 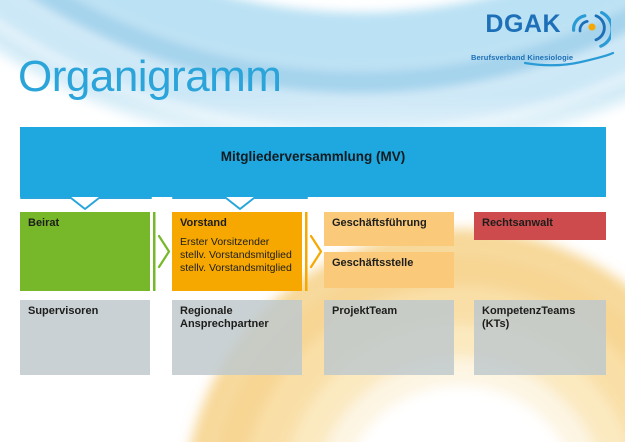 What do you see at coordinates (389, 229) in the screenshot?
I see `org-node-geschaeftsfuehrung: Geschäftsführung` at bounding box center [389, 229].